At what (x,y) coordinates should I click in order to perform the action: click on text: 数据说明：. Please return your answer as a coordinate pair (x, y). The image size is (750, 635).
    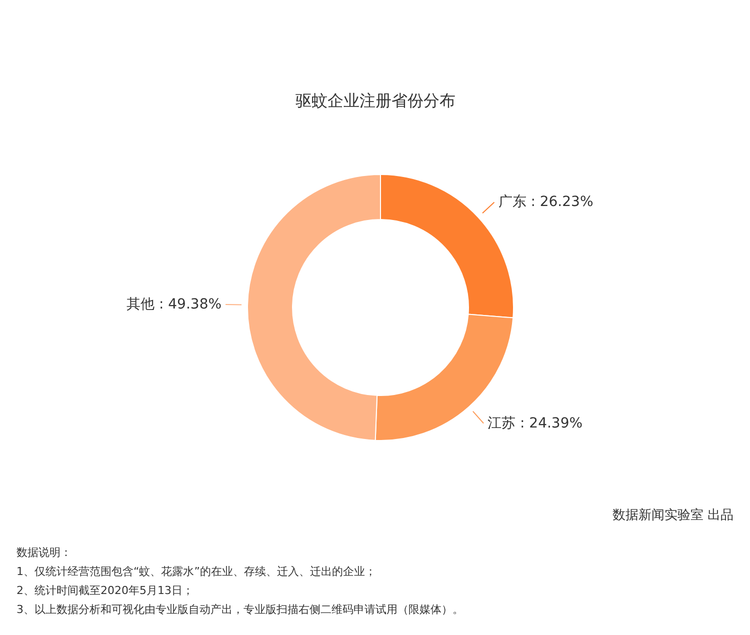
    Looking at the image, I should click on (44, 552).